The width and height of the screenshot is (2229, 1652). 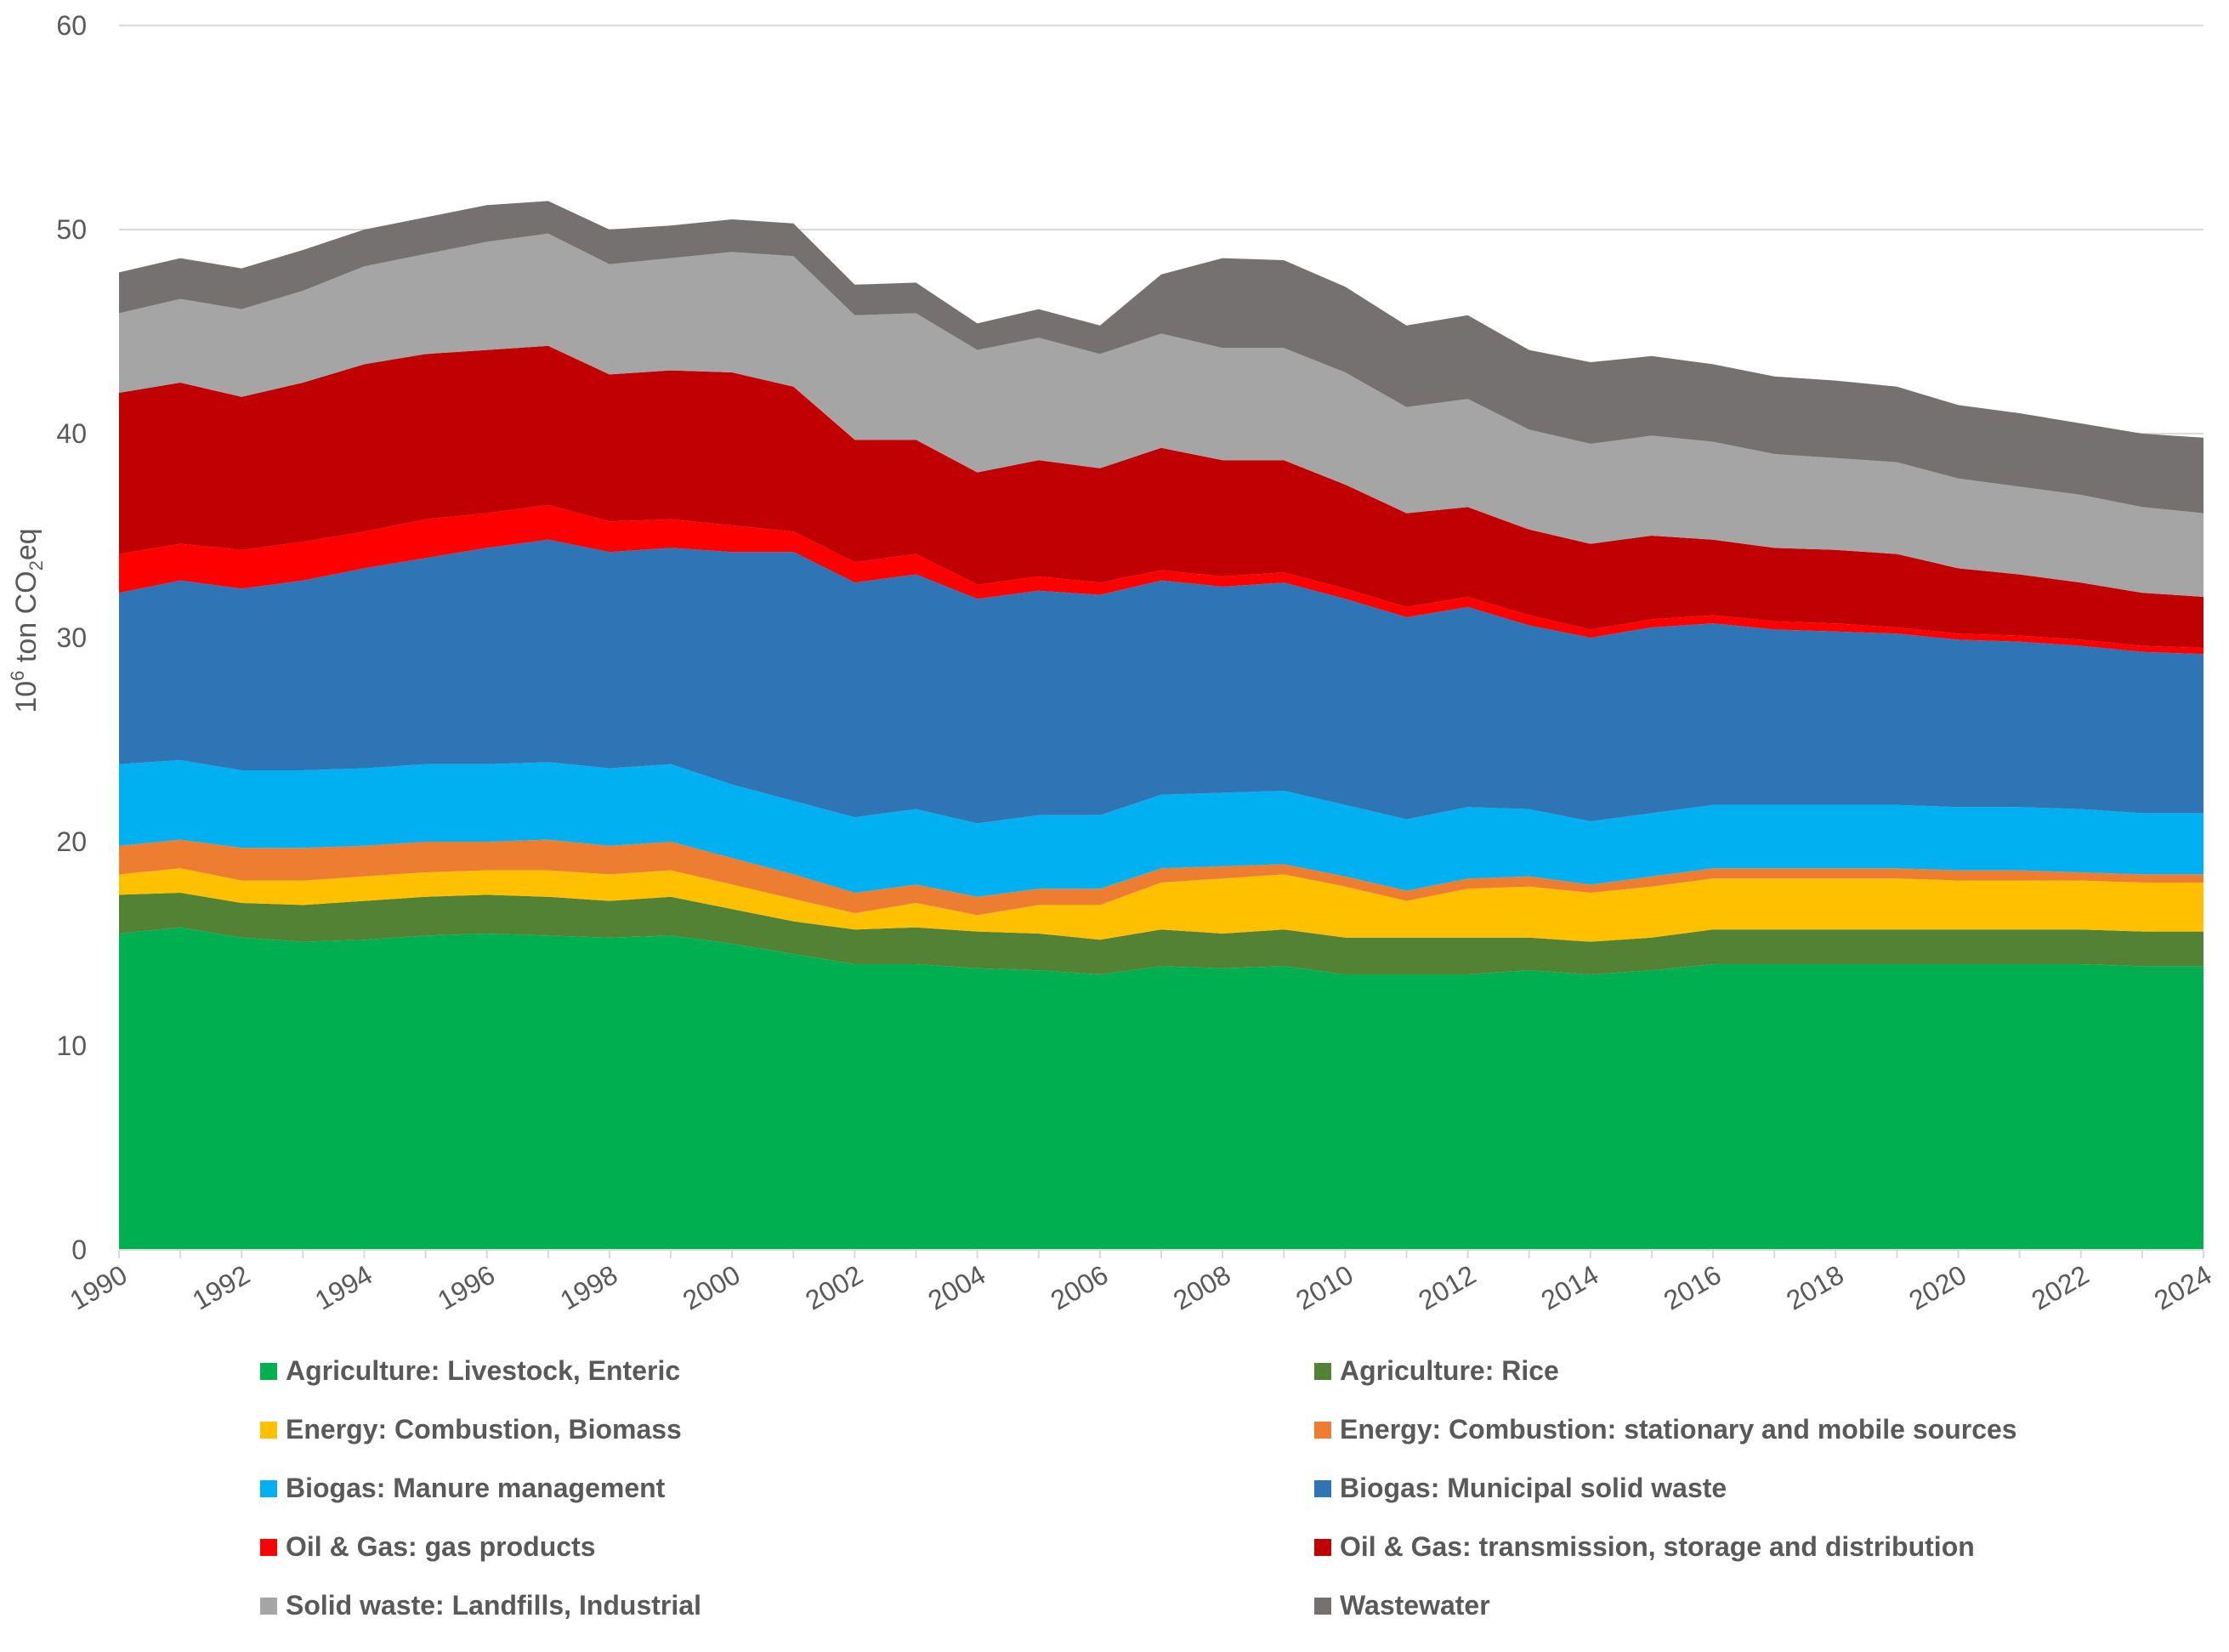 What do you see at coordinates (467, 1287) in the screenshot?
I see `x-tick-label: 1996` at bounding box center [467, 1287].